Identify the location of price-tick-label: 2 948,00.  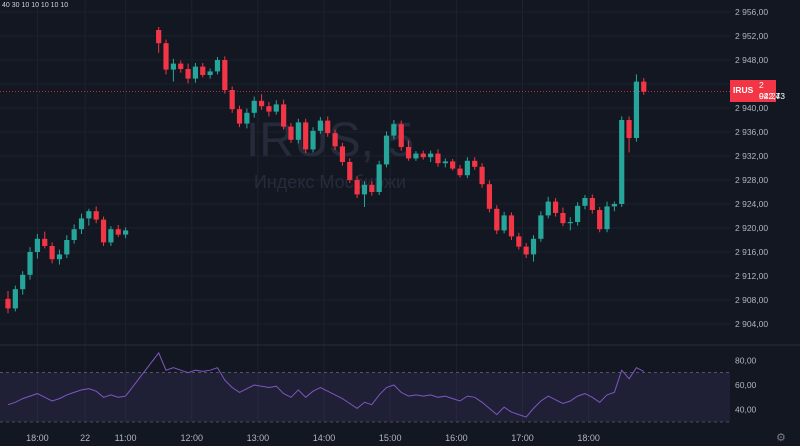
(751, 60).